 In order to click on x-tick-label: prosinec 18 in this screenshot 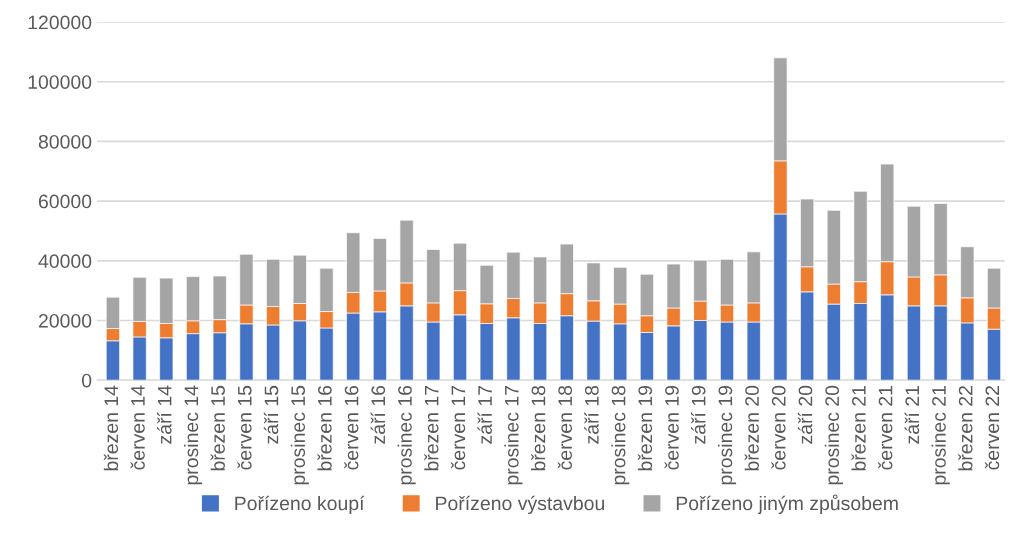, I will do `click(620, 435)`.